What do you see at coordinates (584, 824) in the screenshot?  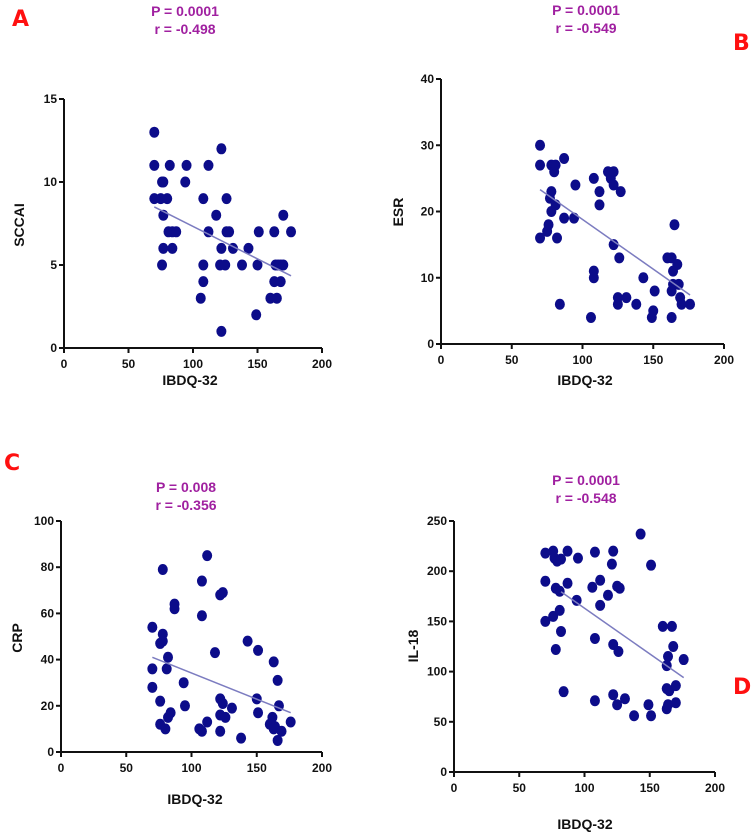 I see `x-axis-title: IBDQ-32` at bounding box center [584, 824].